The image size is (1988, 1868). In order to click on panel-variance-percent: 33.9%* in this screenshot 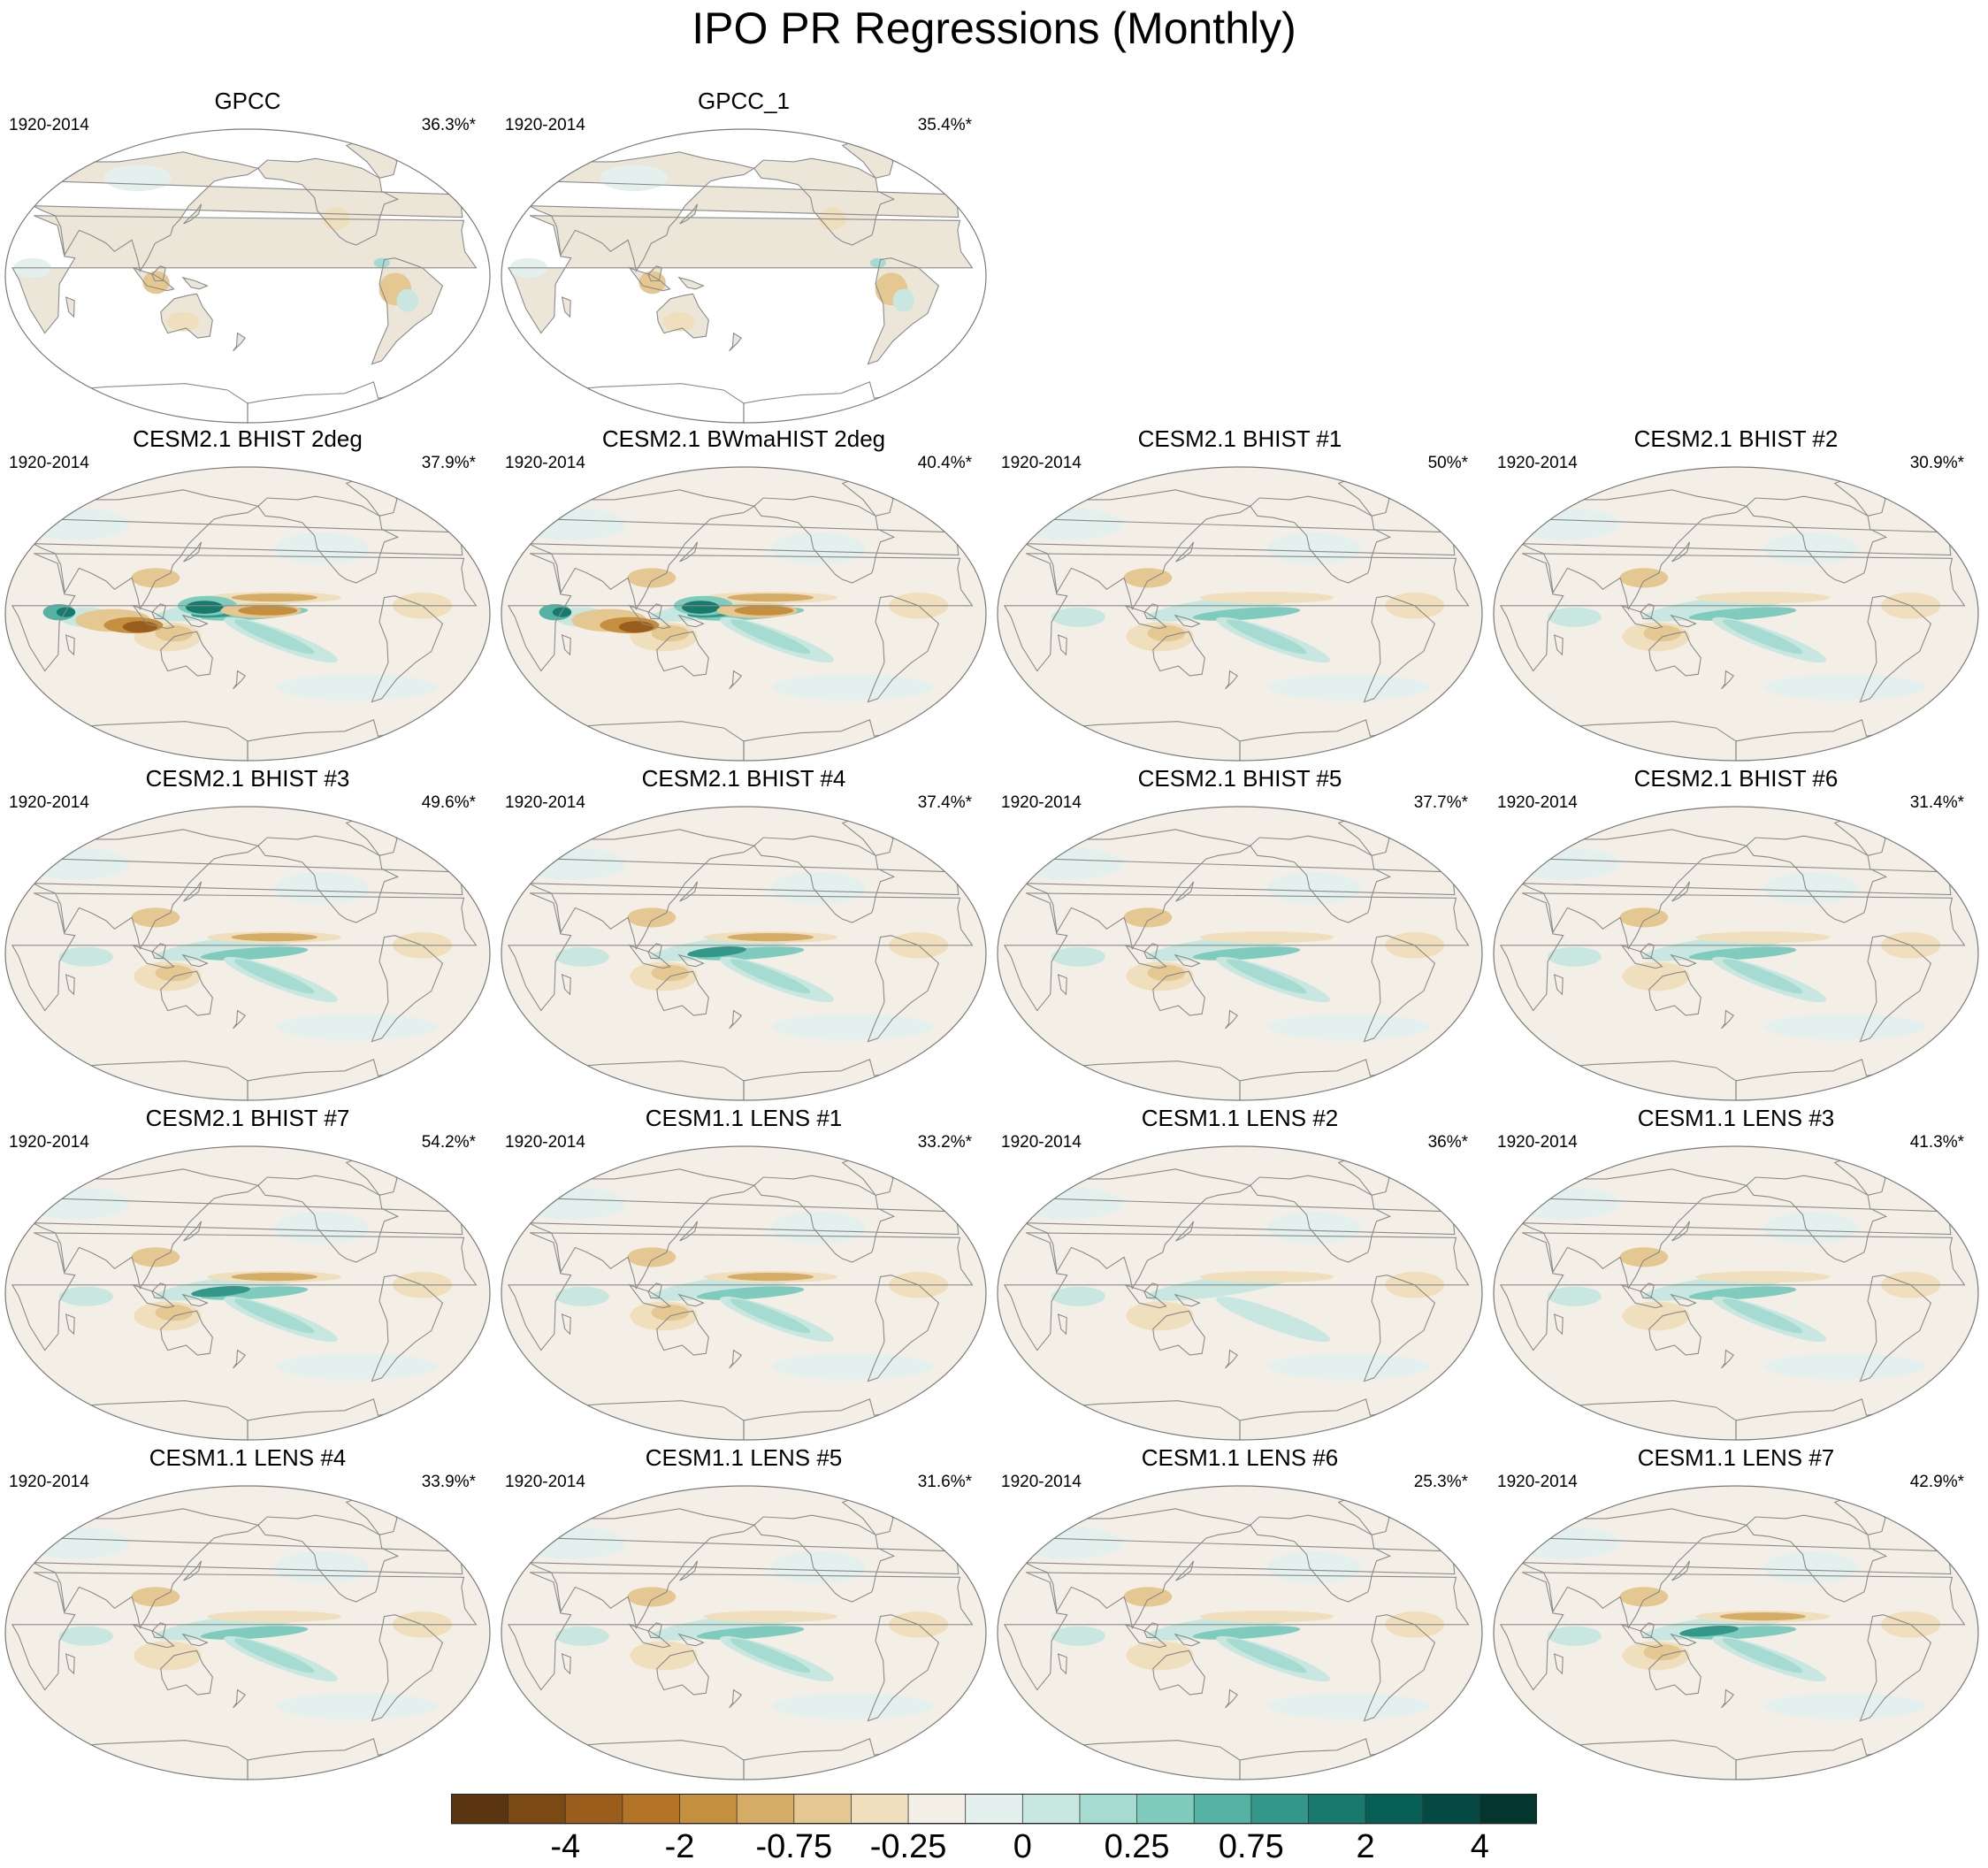, I will do `click(448, 1482)`.